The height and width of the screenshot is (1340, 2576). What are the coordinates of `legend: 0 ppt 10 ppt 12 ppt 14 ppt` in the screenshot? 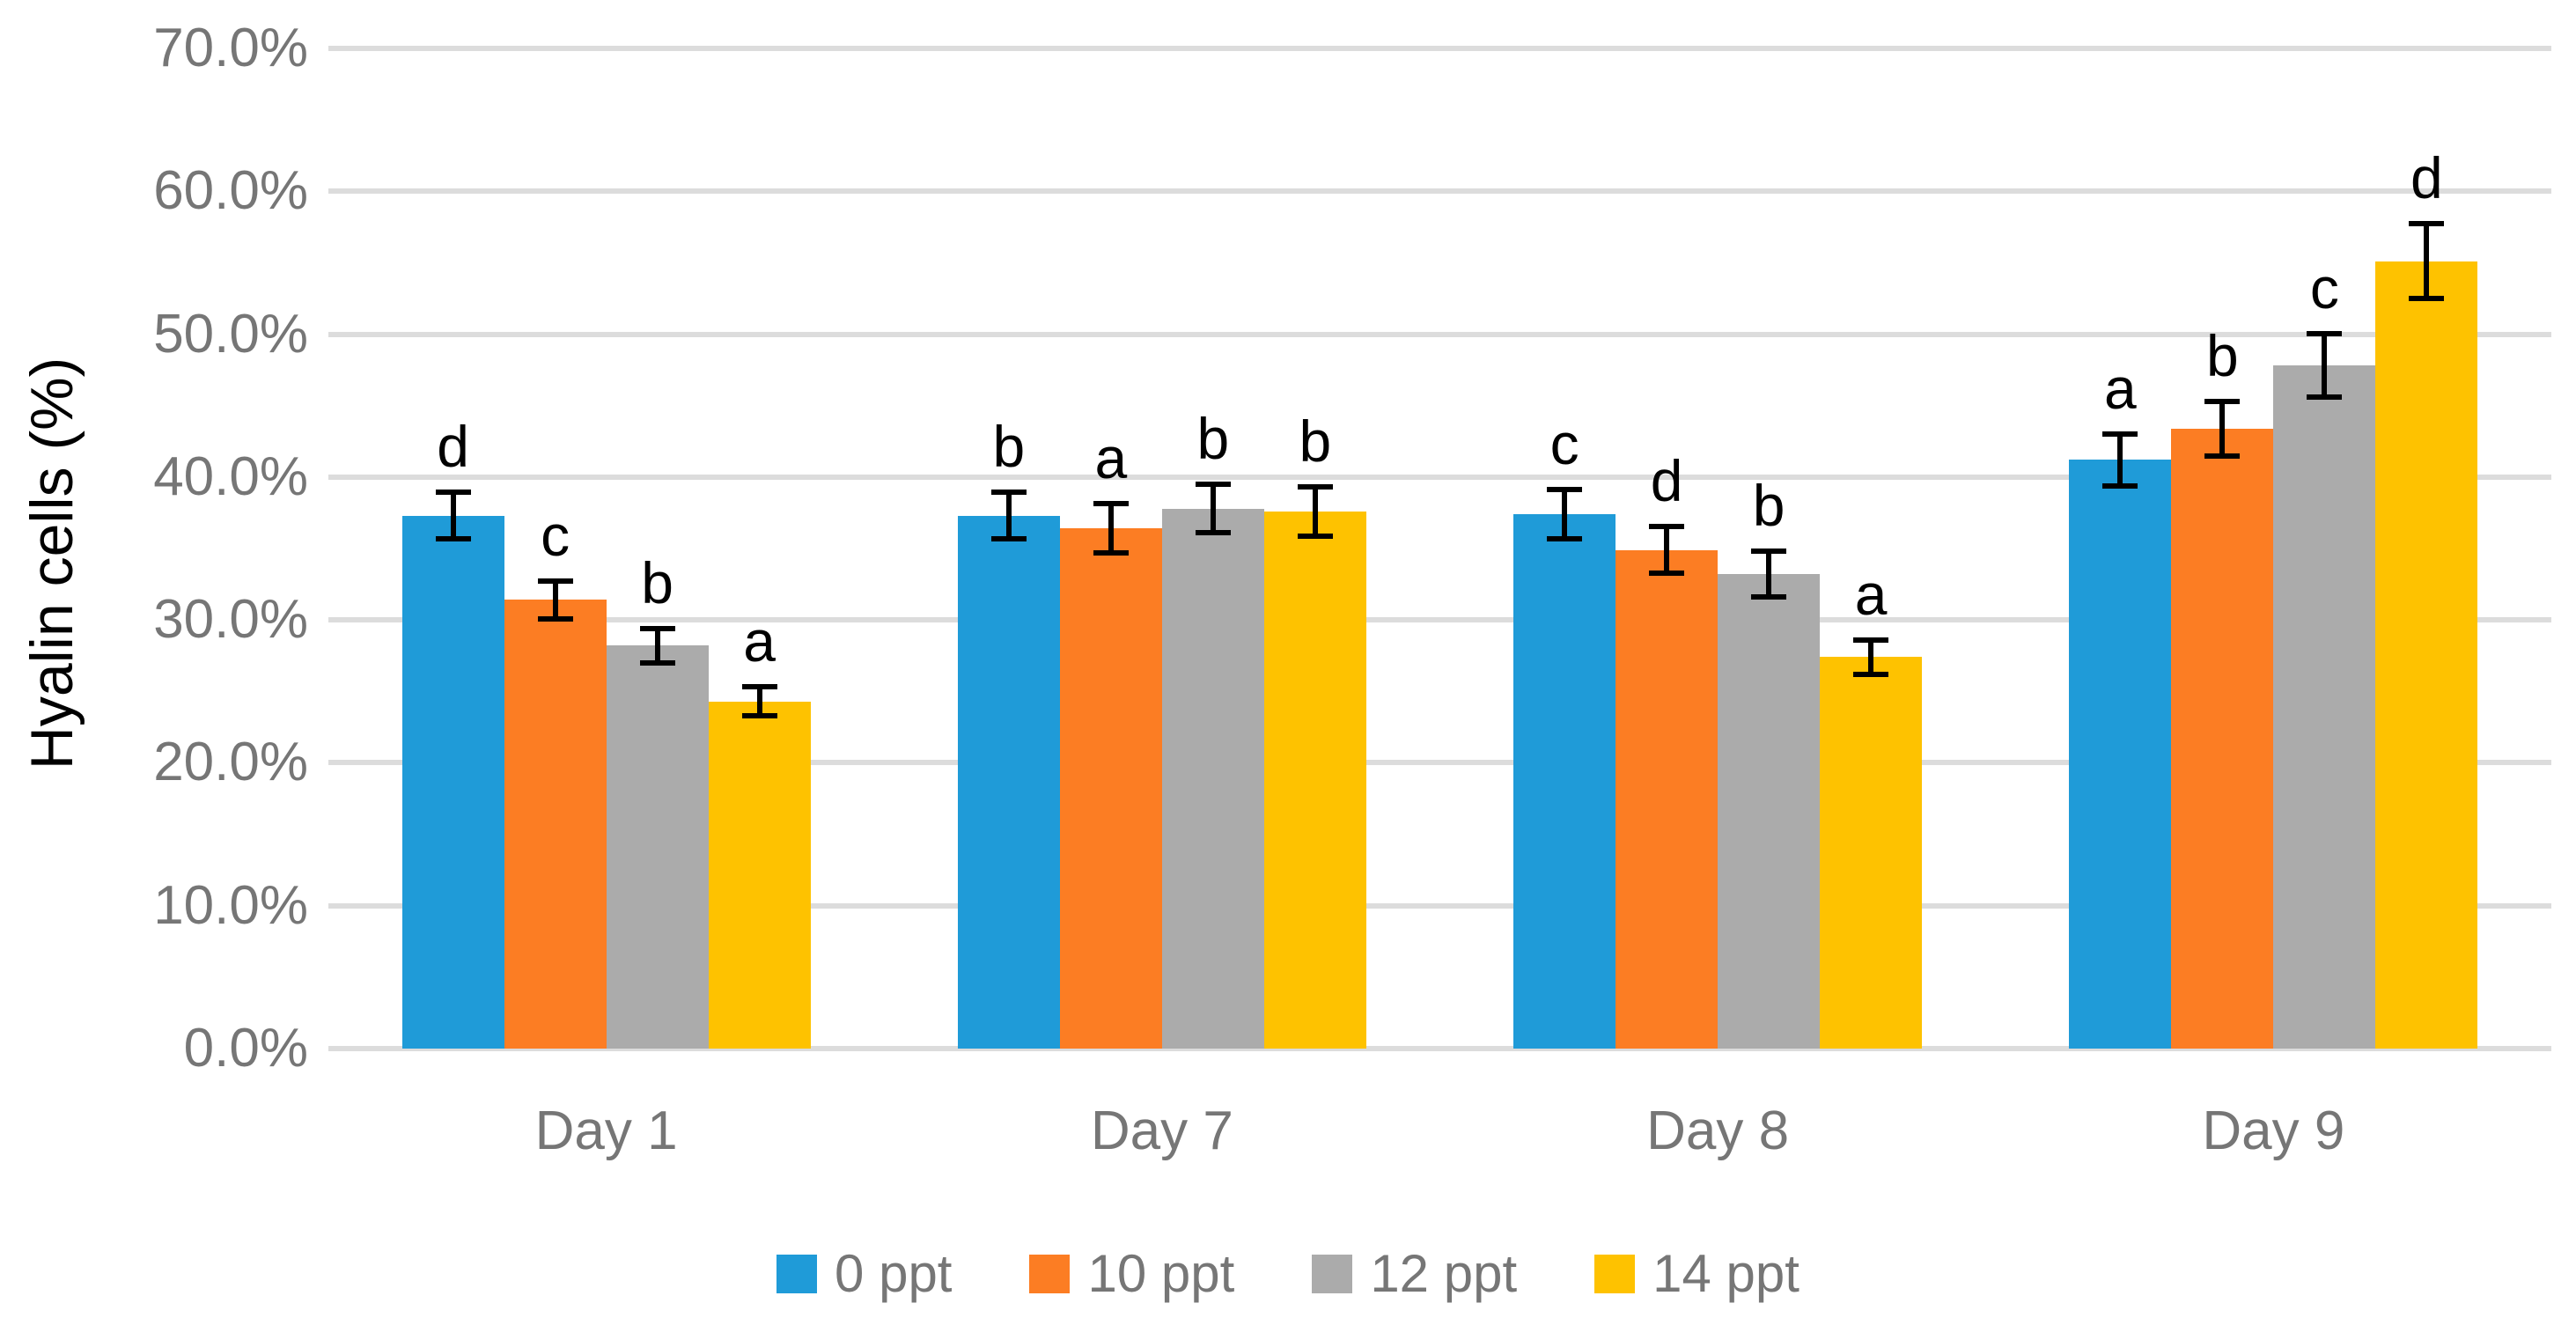 It's located at (1288, 1273).